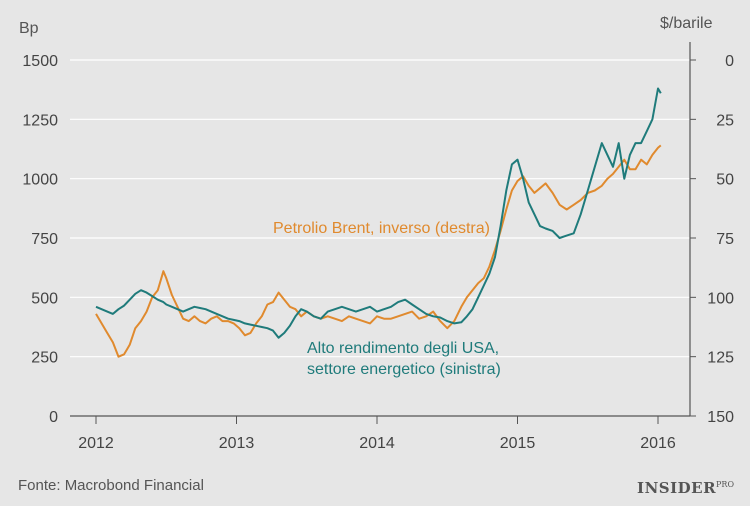  What do you see at coordinates (40, 180) in the screenshot?
I see `left-tick-label-1000: 1000` at bounding box center [40, 180].